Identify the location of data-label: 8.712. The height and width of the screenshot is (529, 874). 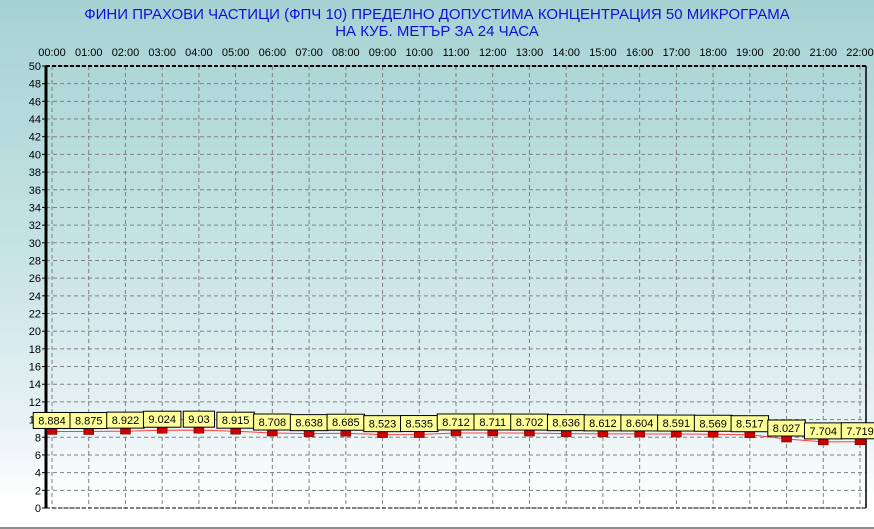
(456, 423).